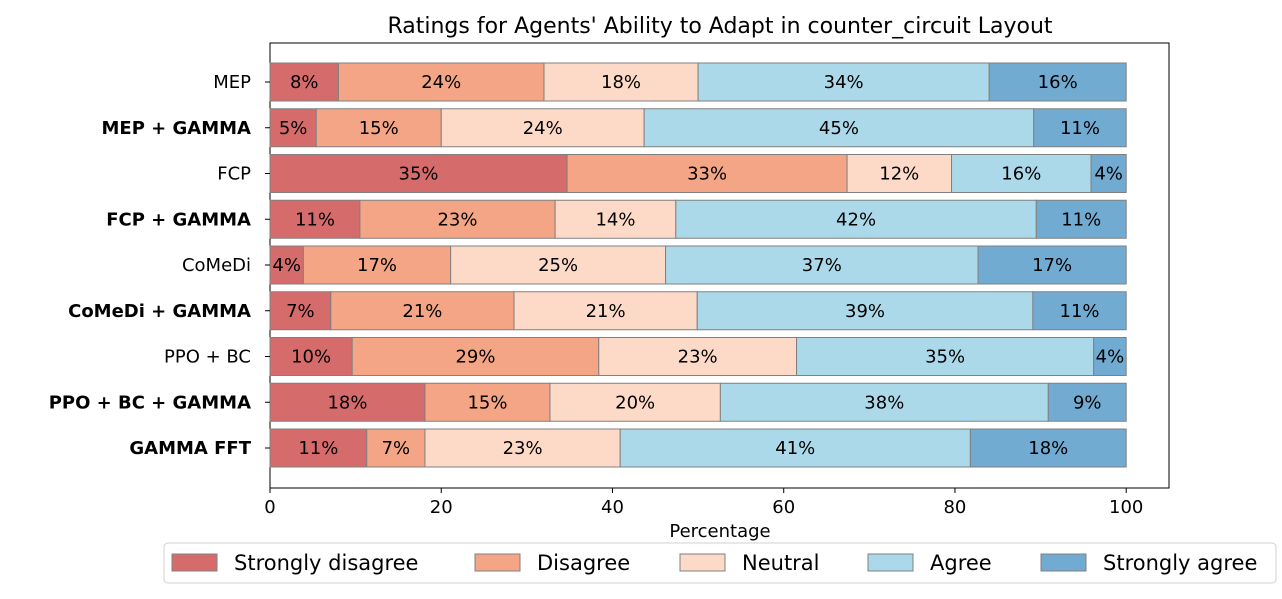  What do you see at coordinates (159, 311) in the screenshot?
I see `category-label: CoMeDi + GAMMA` at bounding box center [159, 311].